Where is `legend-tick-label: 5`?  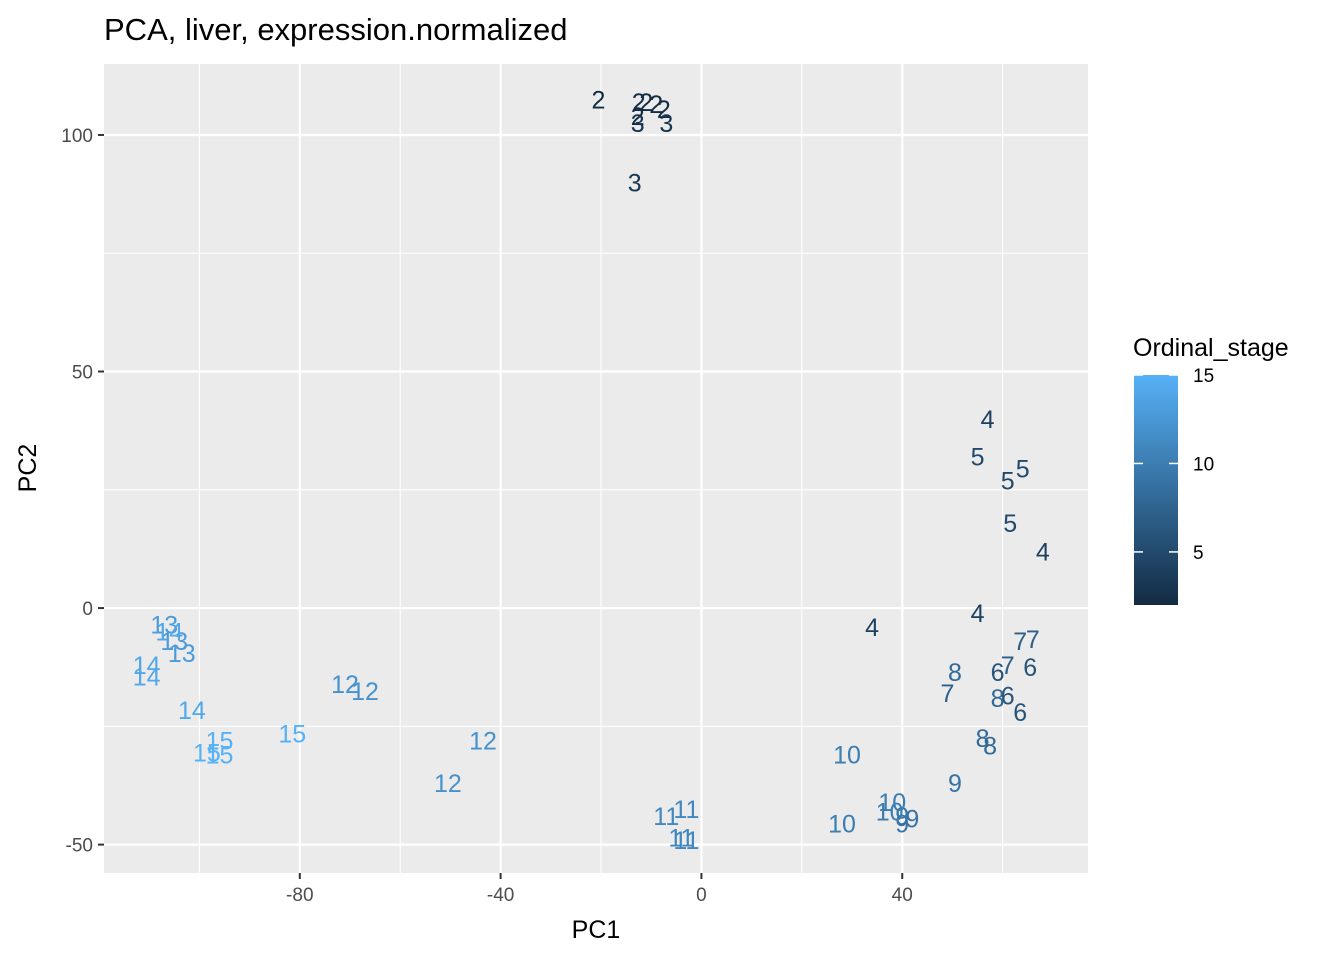
legend-tick-label: 5 is located at coordinates (1198, 553).